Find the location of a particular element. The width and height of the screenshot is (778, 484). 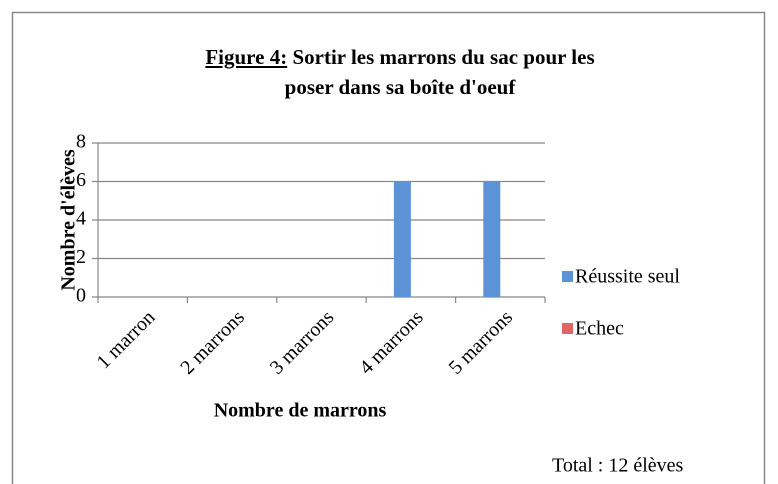

y-tick-label: 6 is located at coordinates (81, 180).